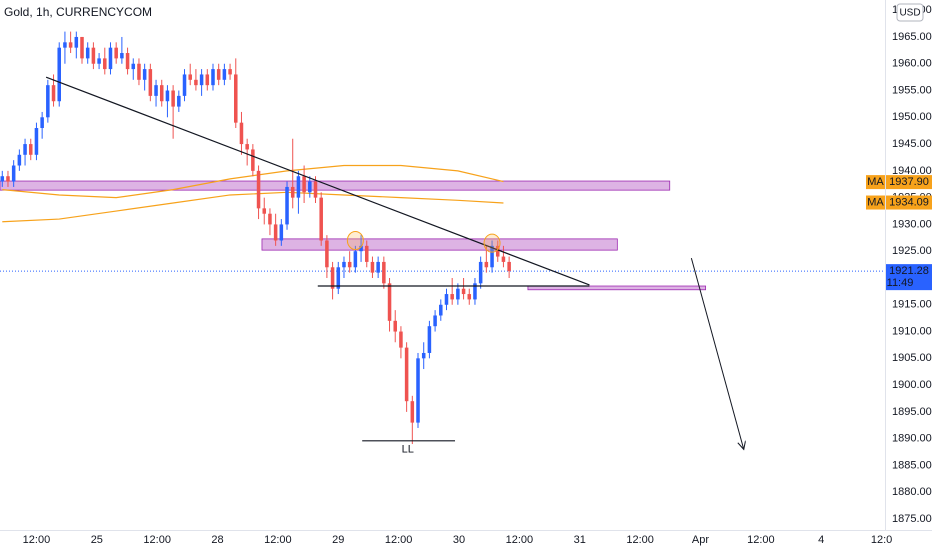 The image size is (932, 550). What do you see at coordinates (217, 540) in the screenshot?
I see `x-tick-label: 28` at bounding box center [217, 540].